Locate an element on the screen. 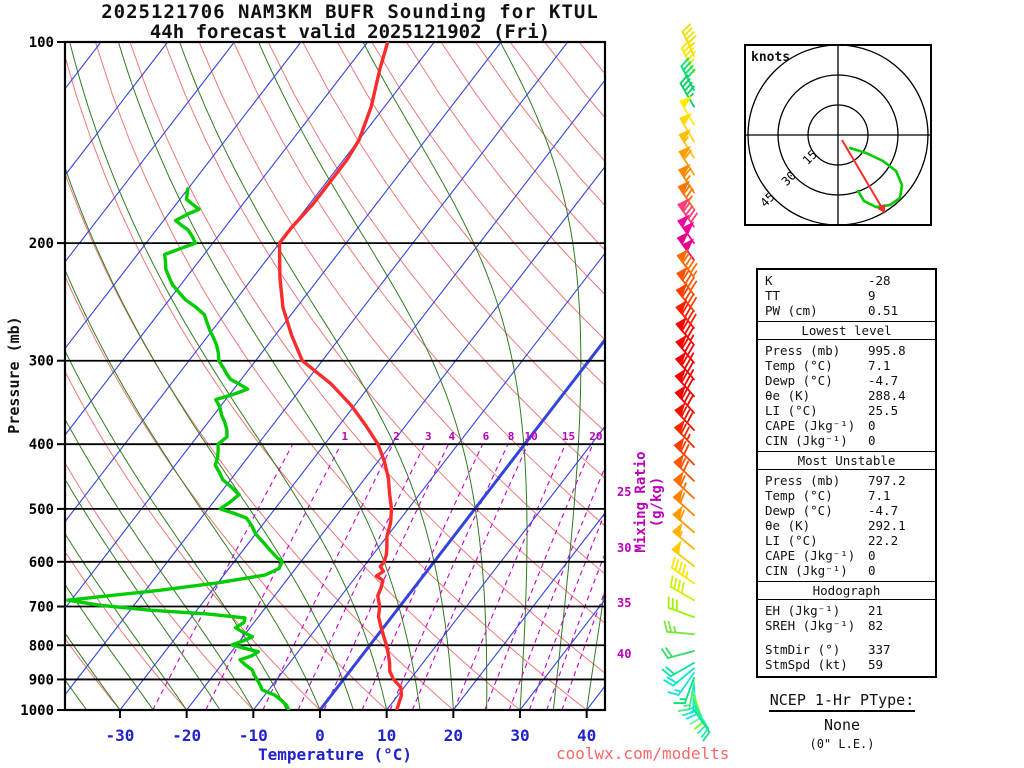 The image size is (1024, 768). mixing-ratio-label: 20 is located at coordinates (595, 436).